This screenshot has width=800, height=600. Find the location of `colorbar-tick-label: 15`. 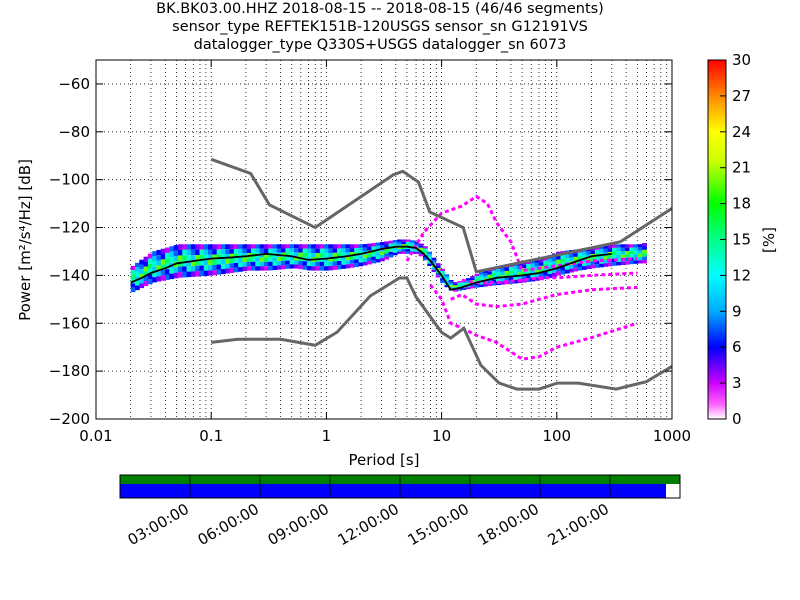

colorbar-tick-label: 15 is located at coordinates (741, 240).